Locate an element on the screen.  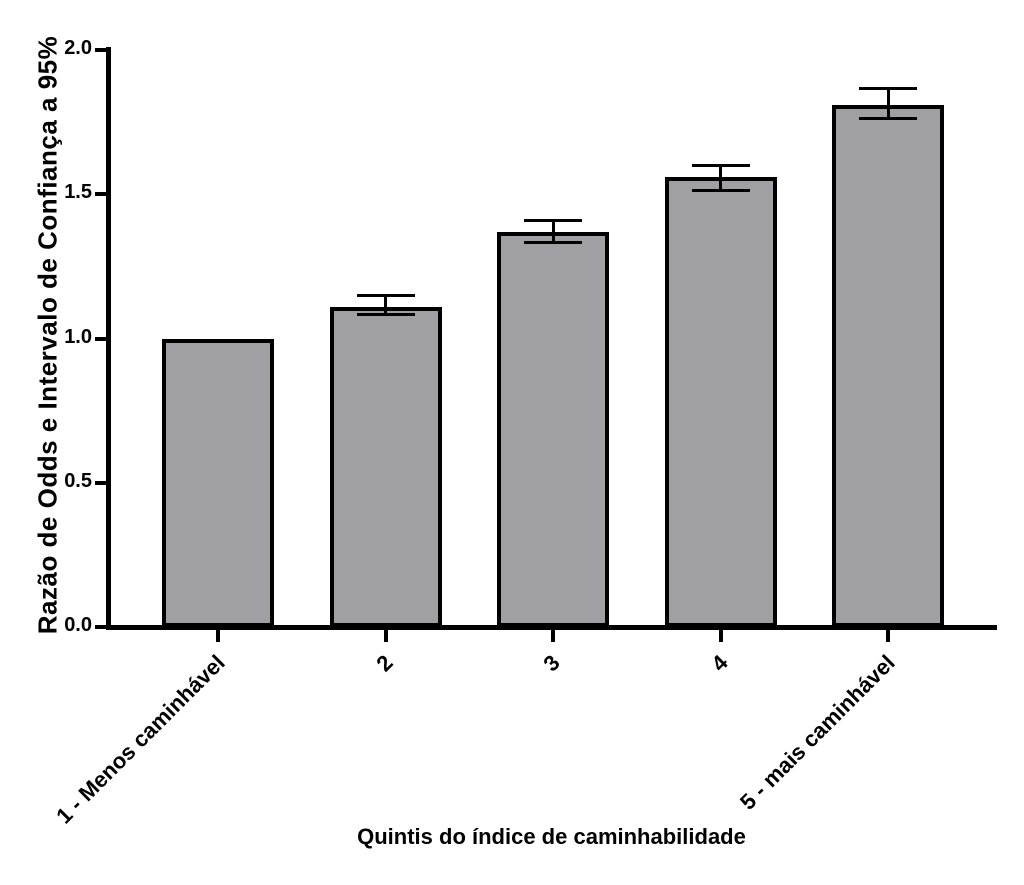
y-tick-label: 0.5 is located at coordinates (78, 480).